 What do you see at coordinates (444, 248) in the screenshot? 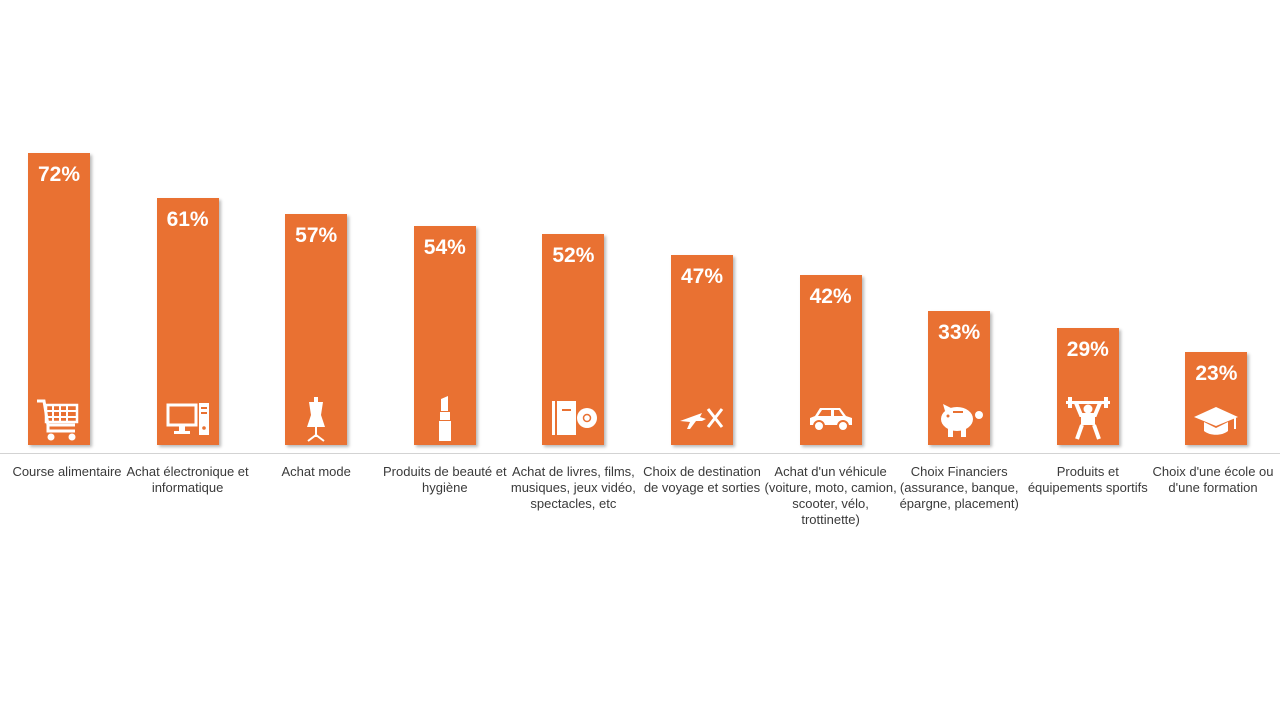
I see `data-label: 54%` at bounding box center [444, 248].